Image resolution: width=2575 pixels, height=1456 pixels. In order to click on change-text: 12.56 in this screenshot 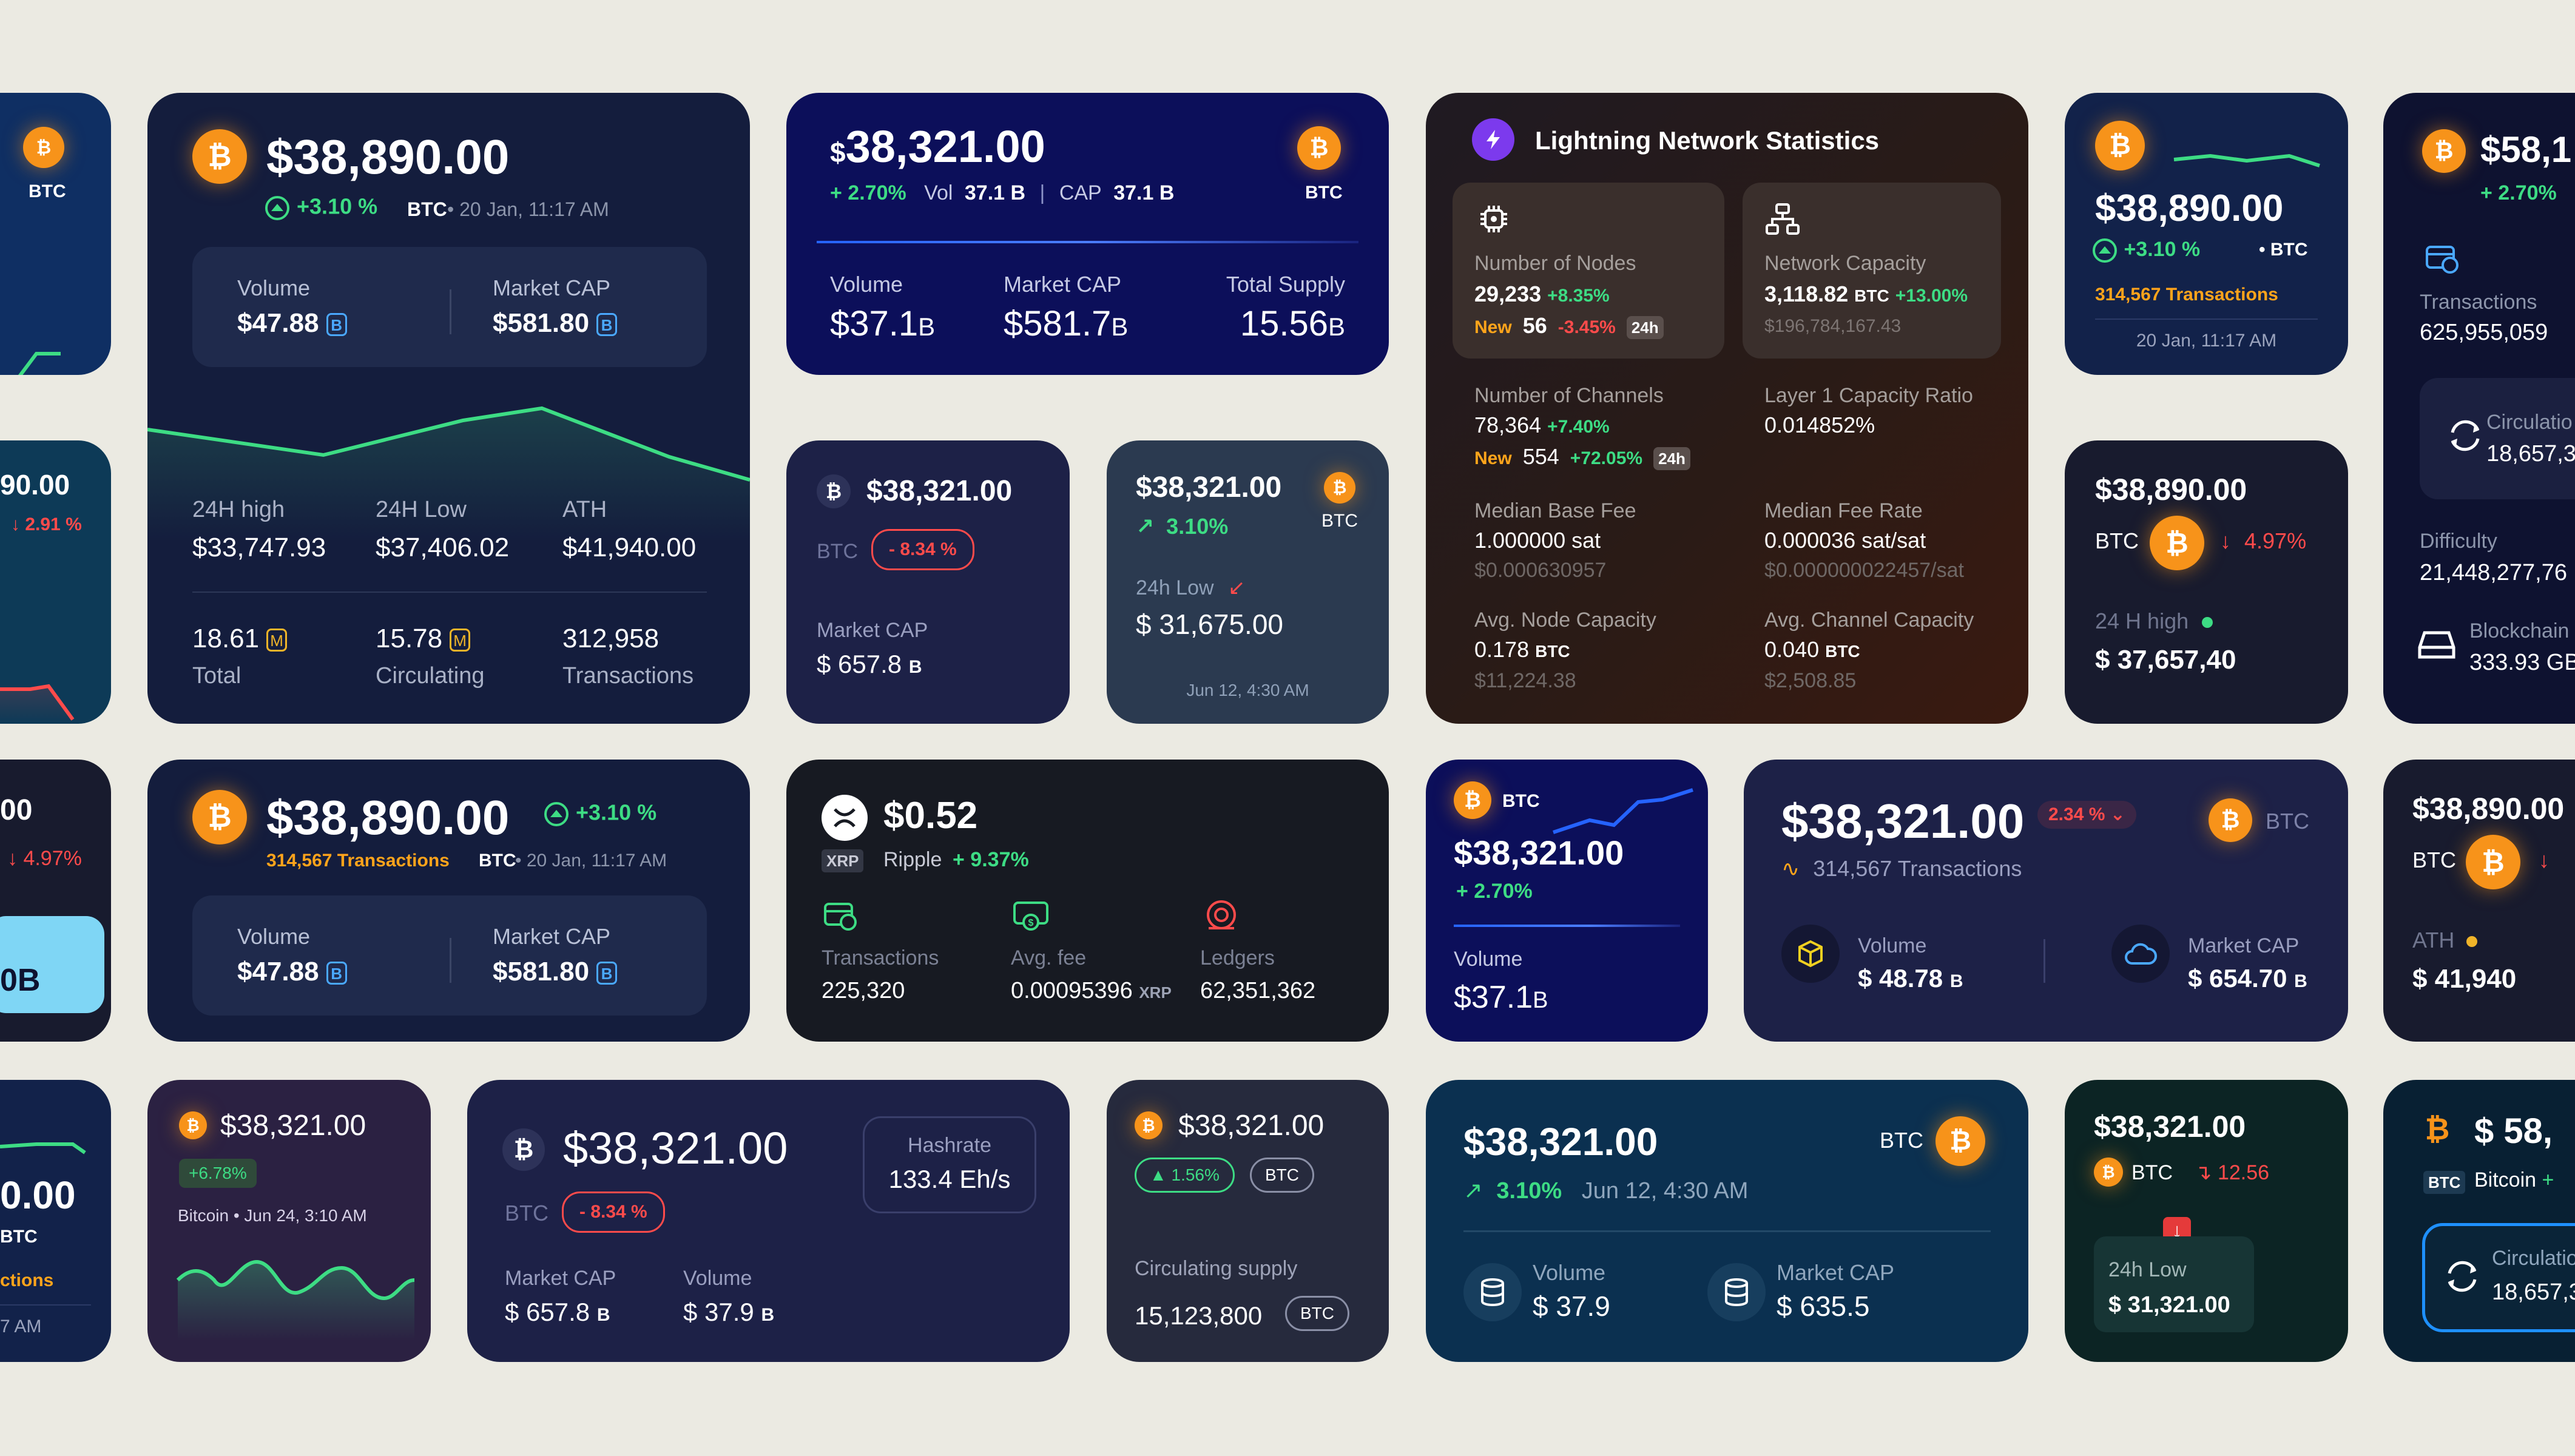, I will do `click(2243, 1172)`.